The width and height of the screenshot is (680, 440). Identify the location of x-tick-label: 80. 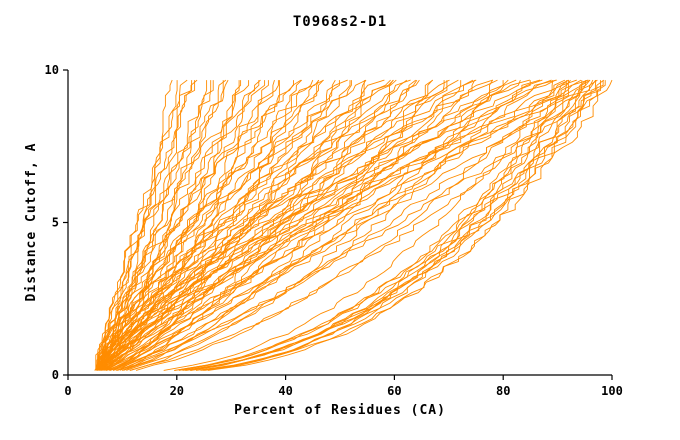
(503, 391).